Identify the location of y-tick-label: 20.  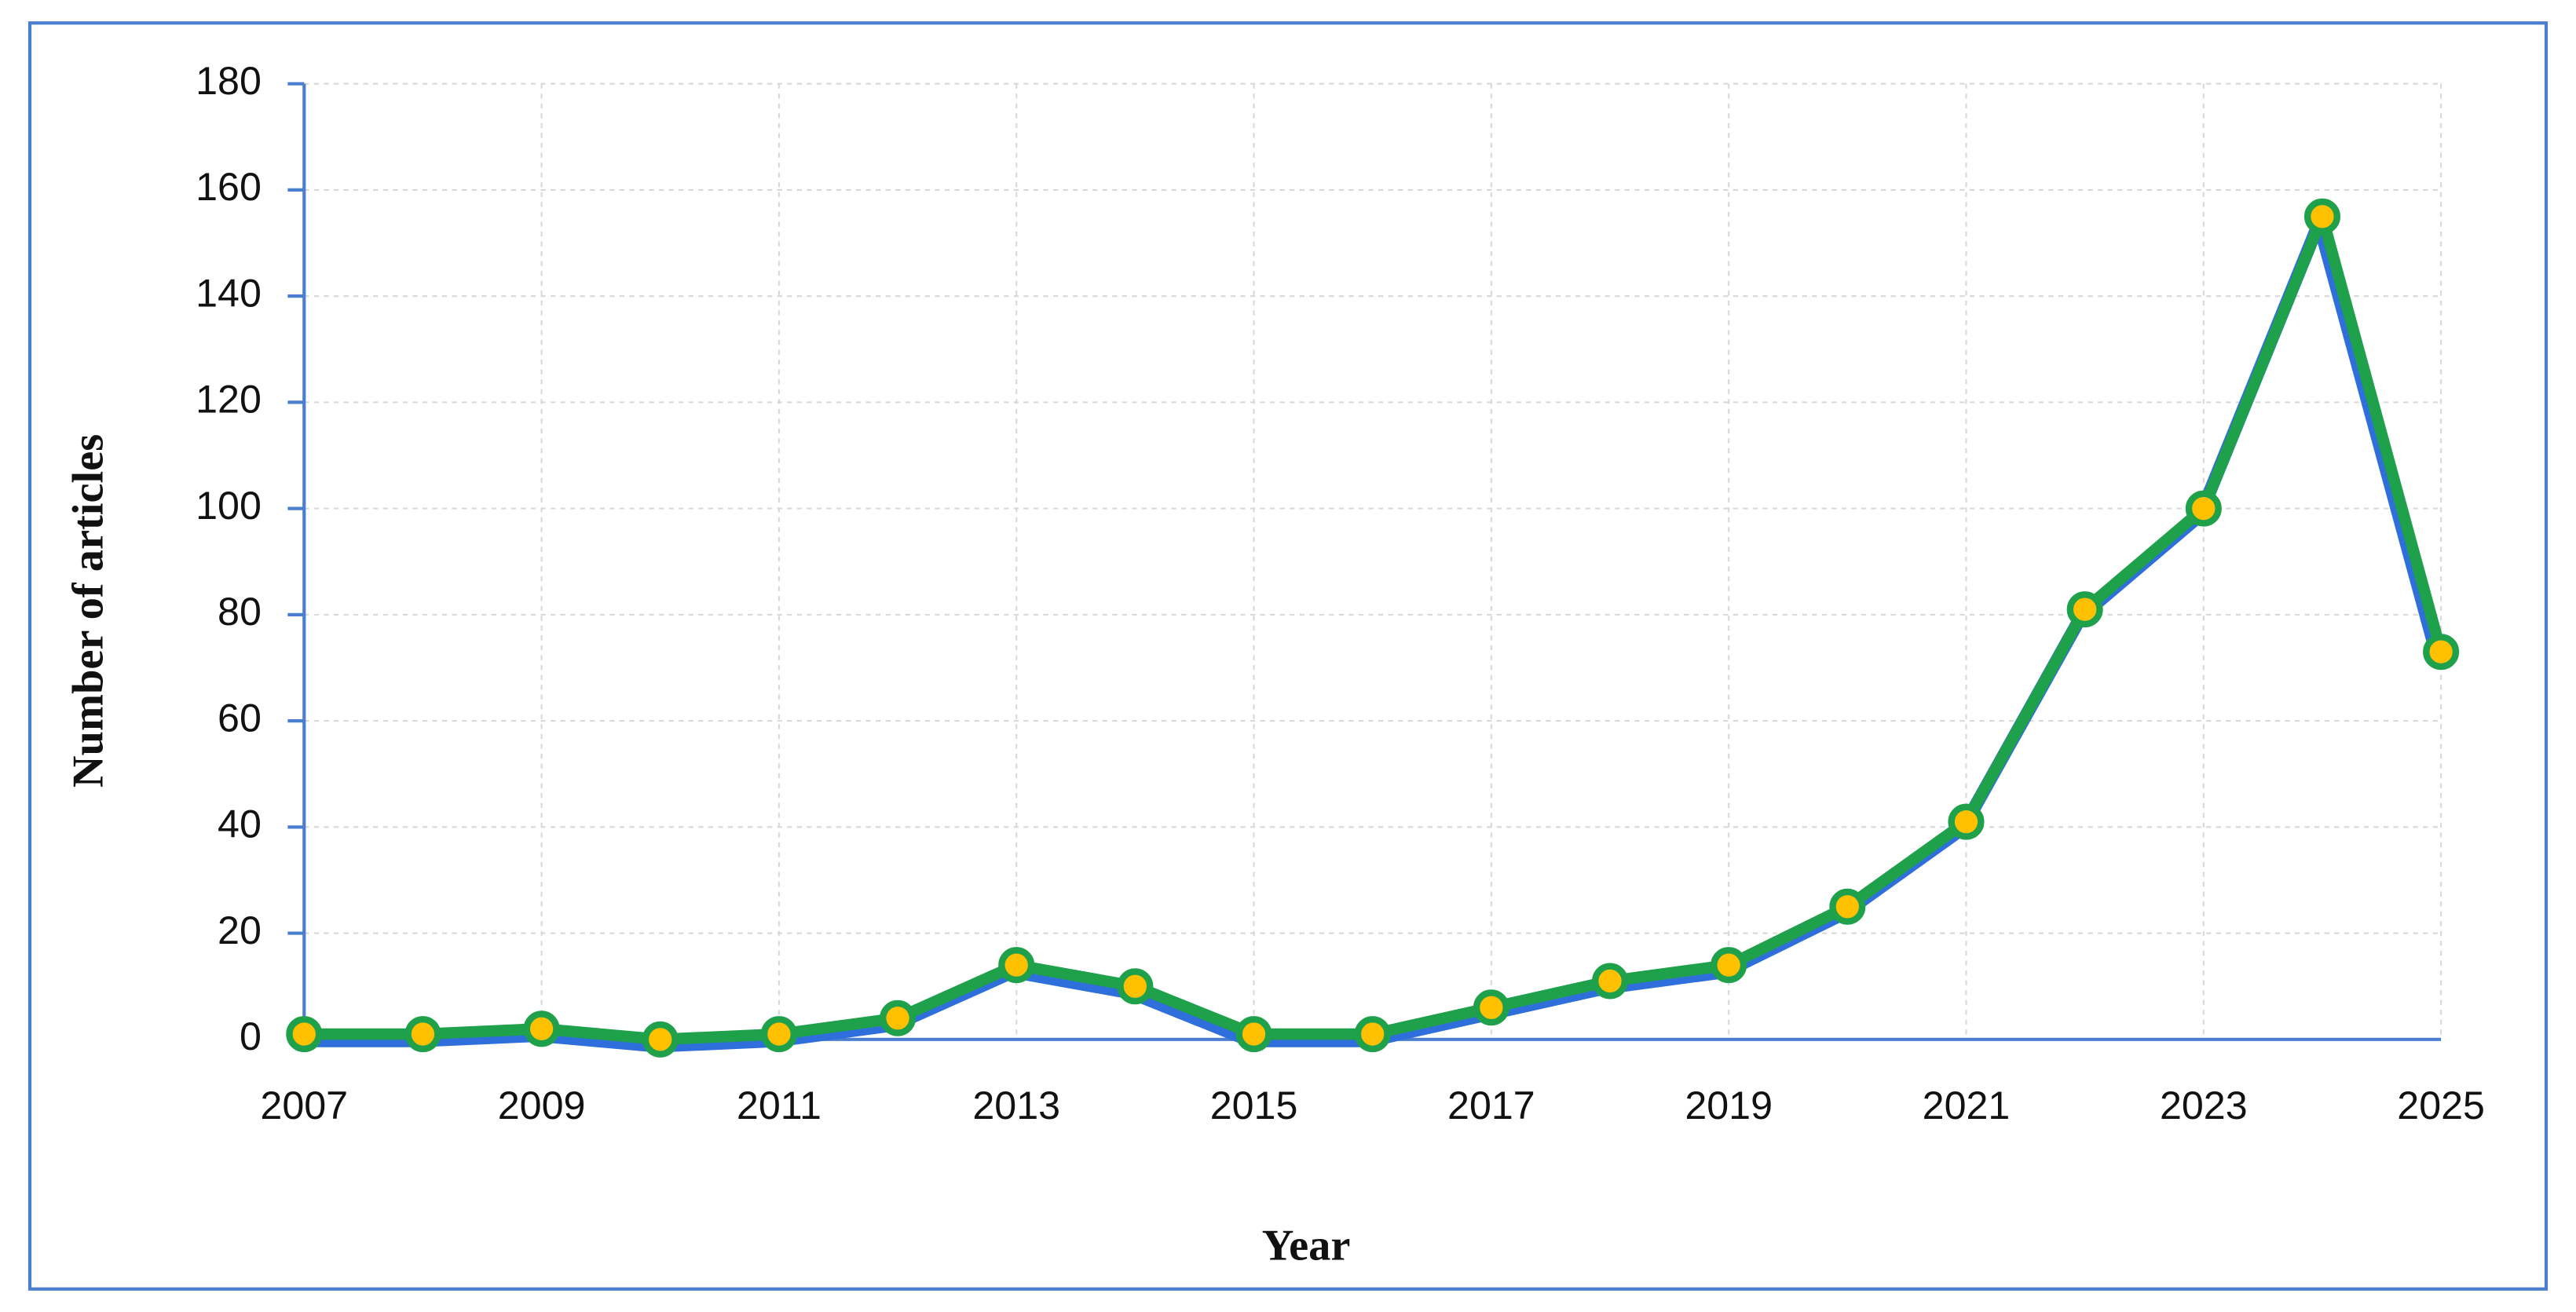
(240, 930).